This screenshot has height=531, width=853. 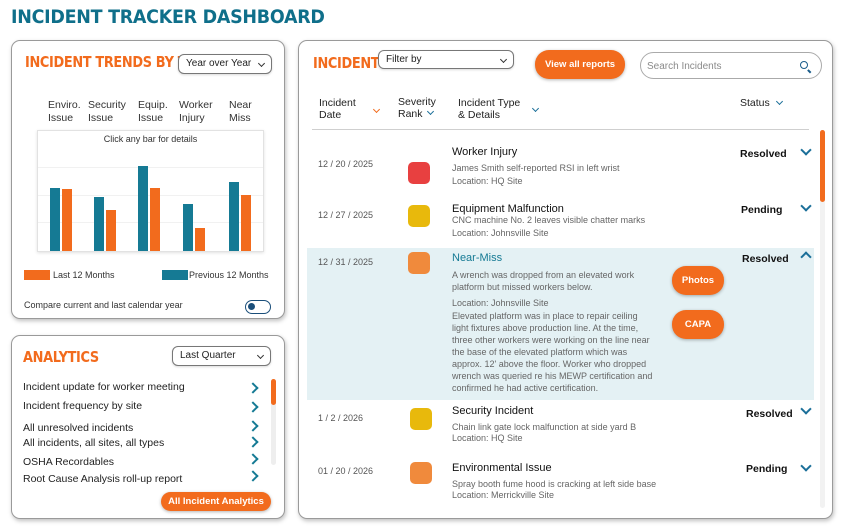 What do you see at coordinates (341, 418) in the screenshot?
I see `incident-date: 1 / 2 / 2026` at bounding box center [341, 418].